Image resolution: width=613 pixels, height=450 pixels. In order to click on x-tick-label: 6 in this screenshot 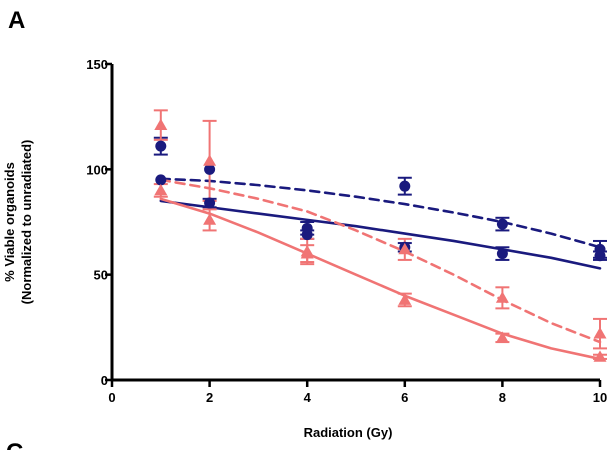, I will do `click(404, 397)`.